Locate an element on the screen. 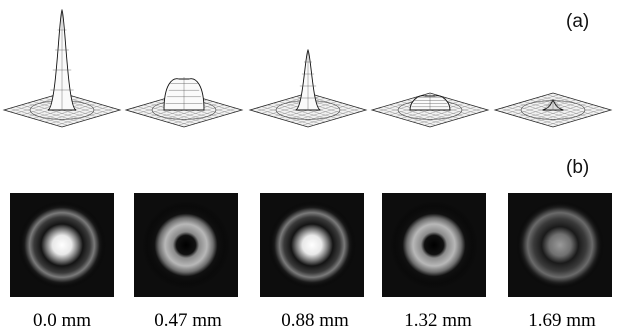 The image size is (621, 333). panel-label-b: (b) is located at coordinates (578, 167).